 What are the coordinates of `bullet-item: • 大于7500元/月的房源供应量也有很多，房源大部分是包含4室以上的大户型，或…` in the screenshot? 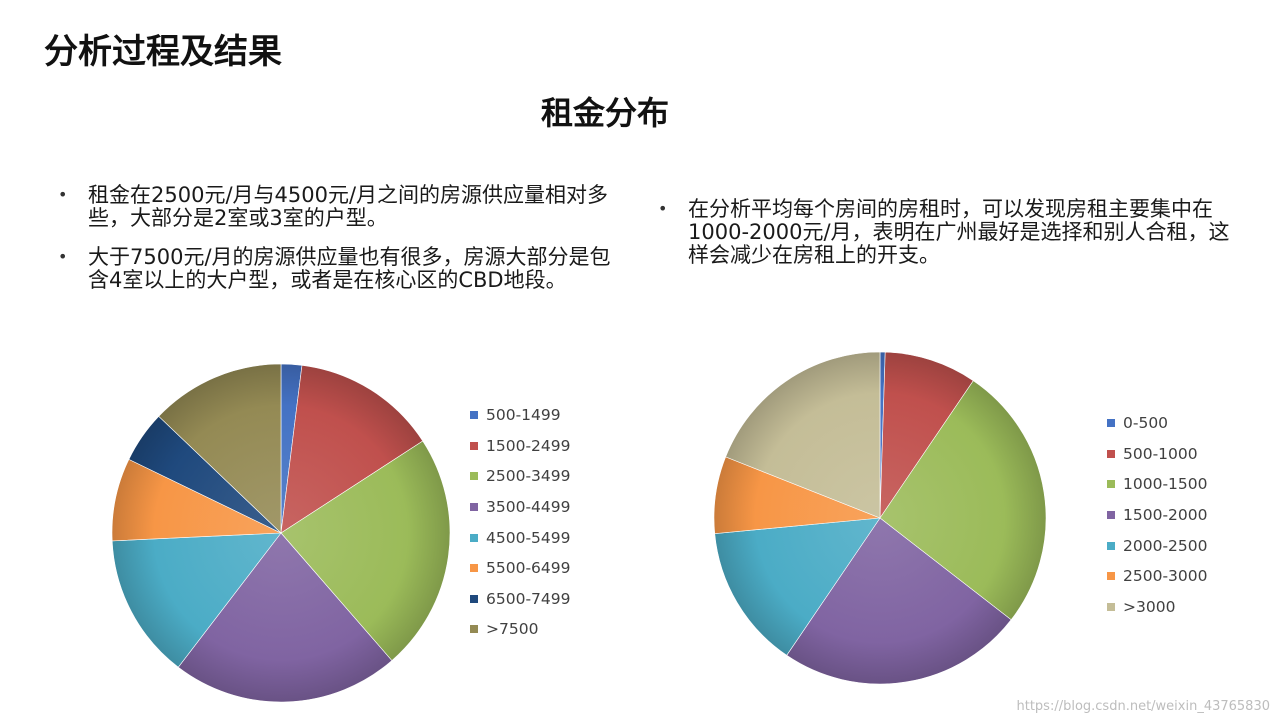 It's located at (338, 269).